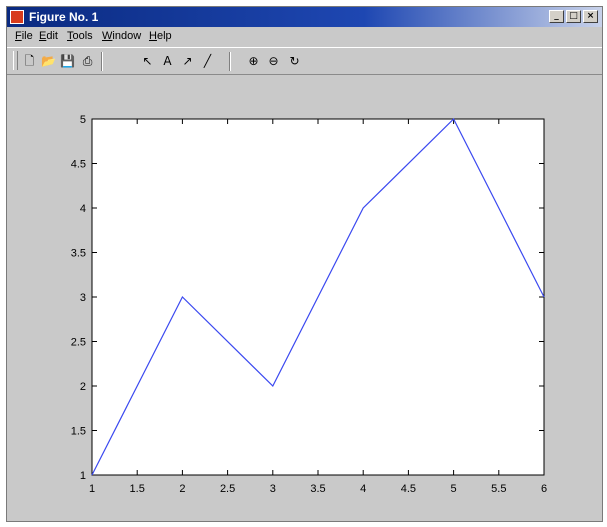  What do you see at coordinates (182, 489) in the screenshot?
I see `x-tick-label: 2` at bounding box center [182, 489].